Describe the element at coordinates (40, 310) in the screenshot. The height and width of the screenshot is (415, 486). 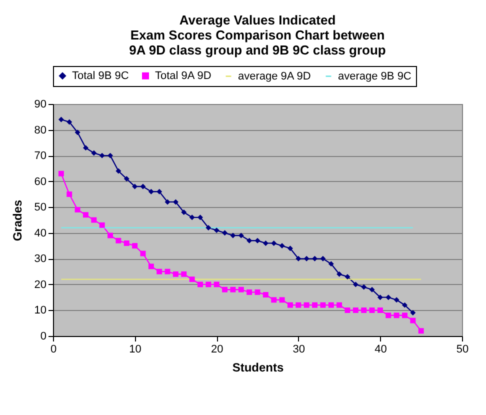
I see `y-tick-label: 10` at that location.